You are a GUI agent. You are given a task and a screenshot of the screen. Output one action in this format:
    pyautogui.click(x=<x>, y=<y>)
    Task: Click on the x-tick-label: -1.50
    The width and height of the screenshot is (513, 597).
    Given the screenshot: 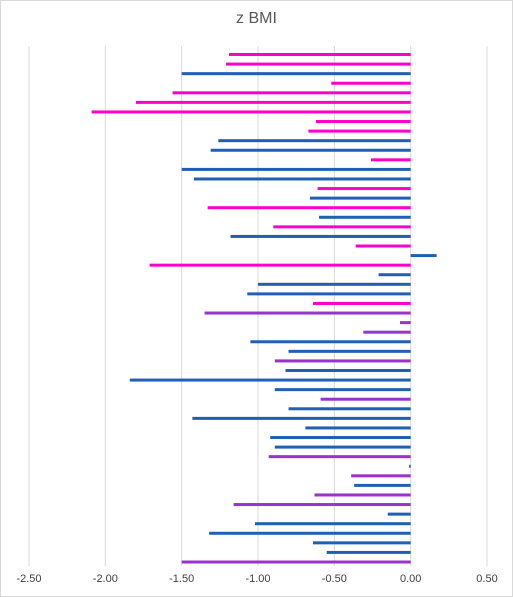 What is the action you would take?
    pyautogui.click(x=181, y=579)
    